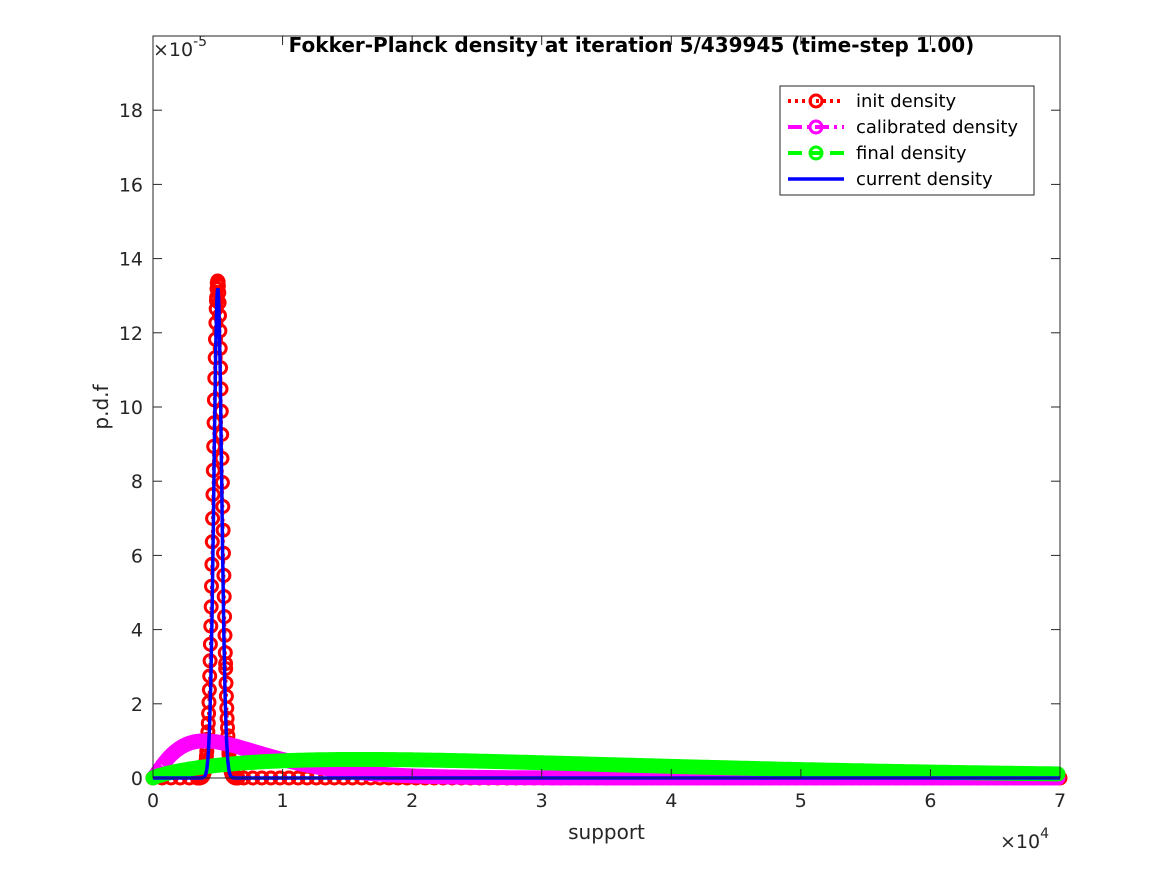  What do you see at coordinates (131, 334) in the screenshot?
I see `y-tick-label: 12` at bounding box center [131, 334].